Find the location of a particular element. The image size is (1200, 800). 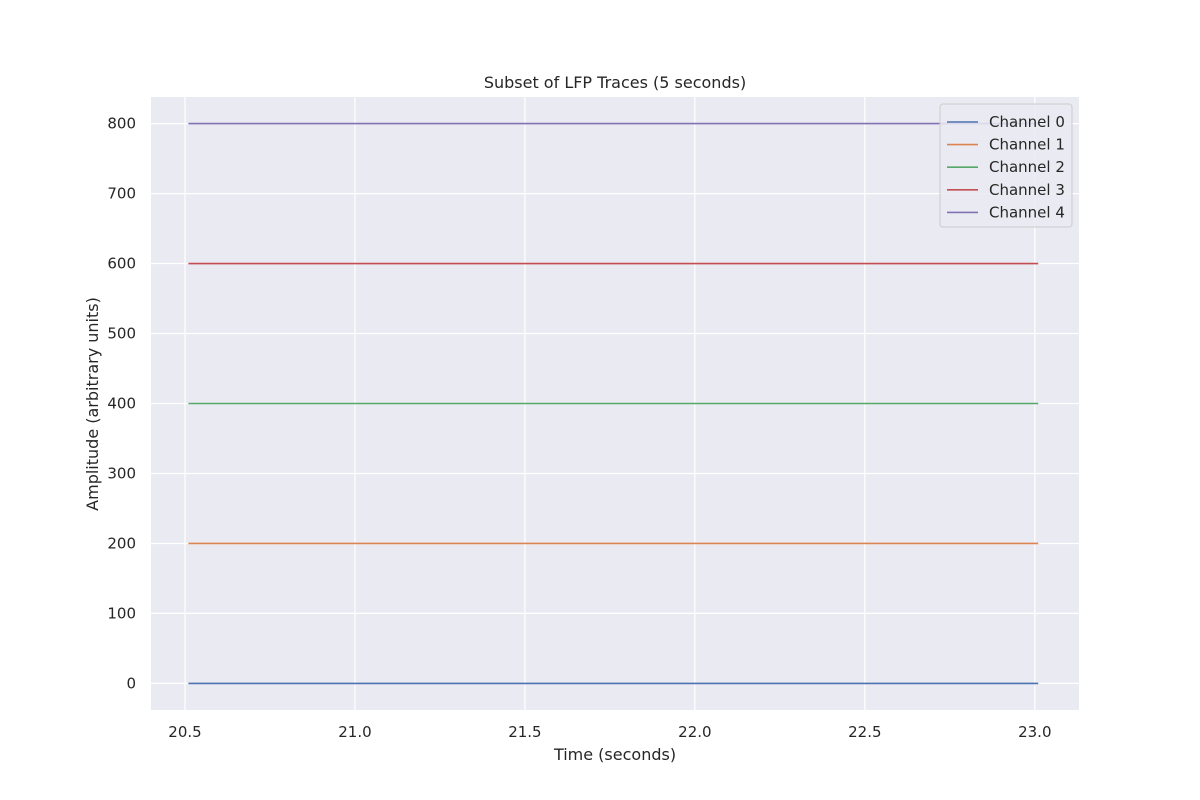

x-tick-label: 23.0 is located at coordinates (1034, 732).